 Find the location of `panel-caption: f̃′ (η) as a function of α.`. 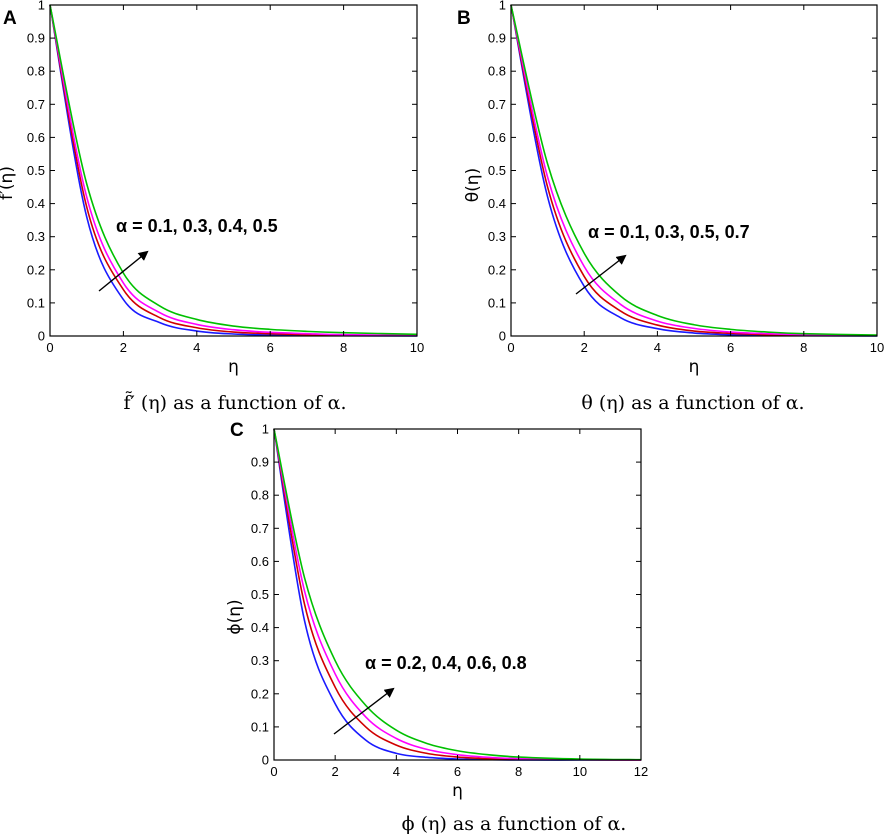

panel-caption: f̃′ (η) as a function of α. is located at coordinates (234, 402).